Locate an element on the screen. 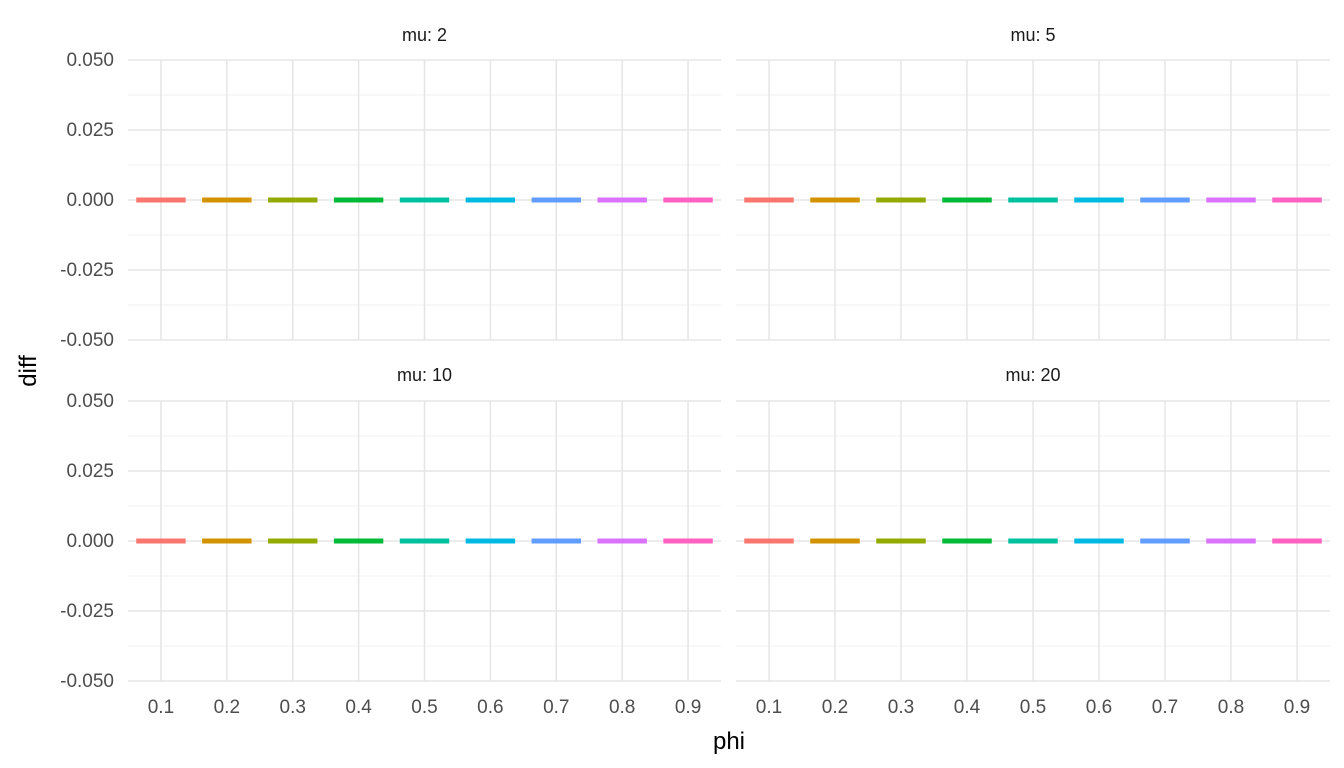 This screenshot has height=768, width=1344. x-axis-title: phi is located at coordinates (729, 741).